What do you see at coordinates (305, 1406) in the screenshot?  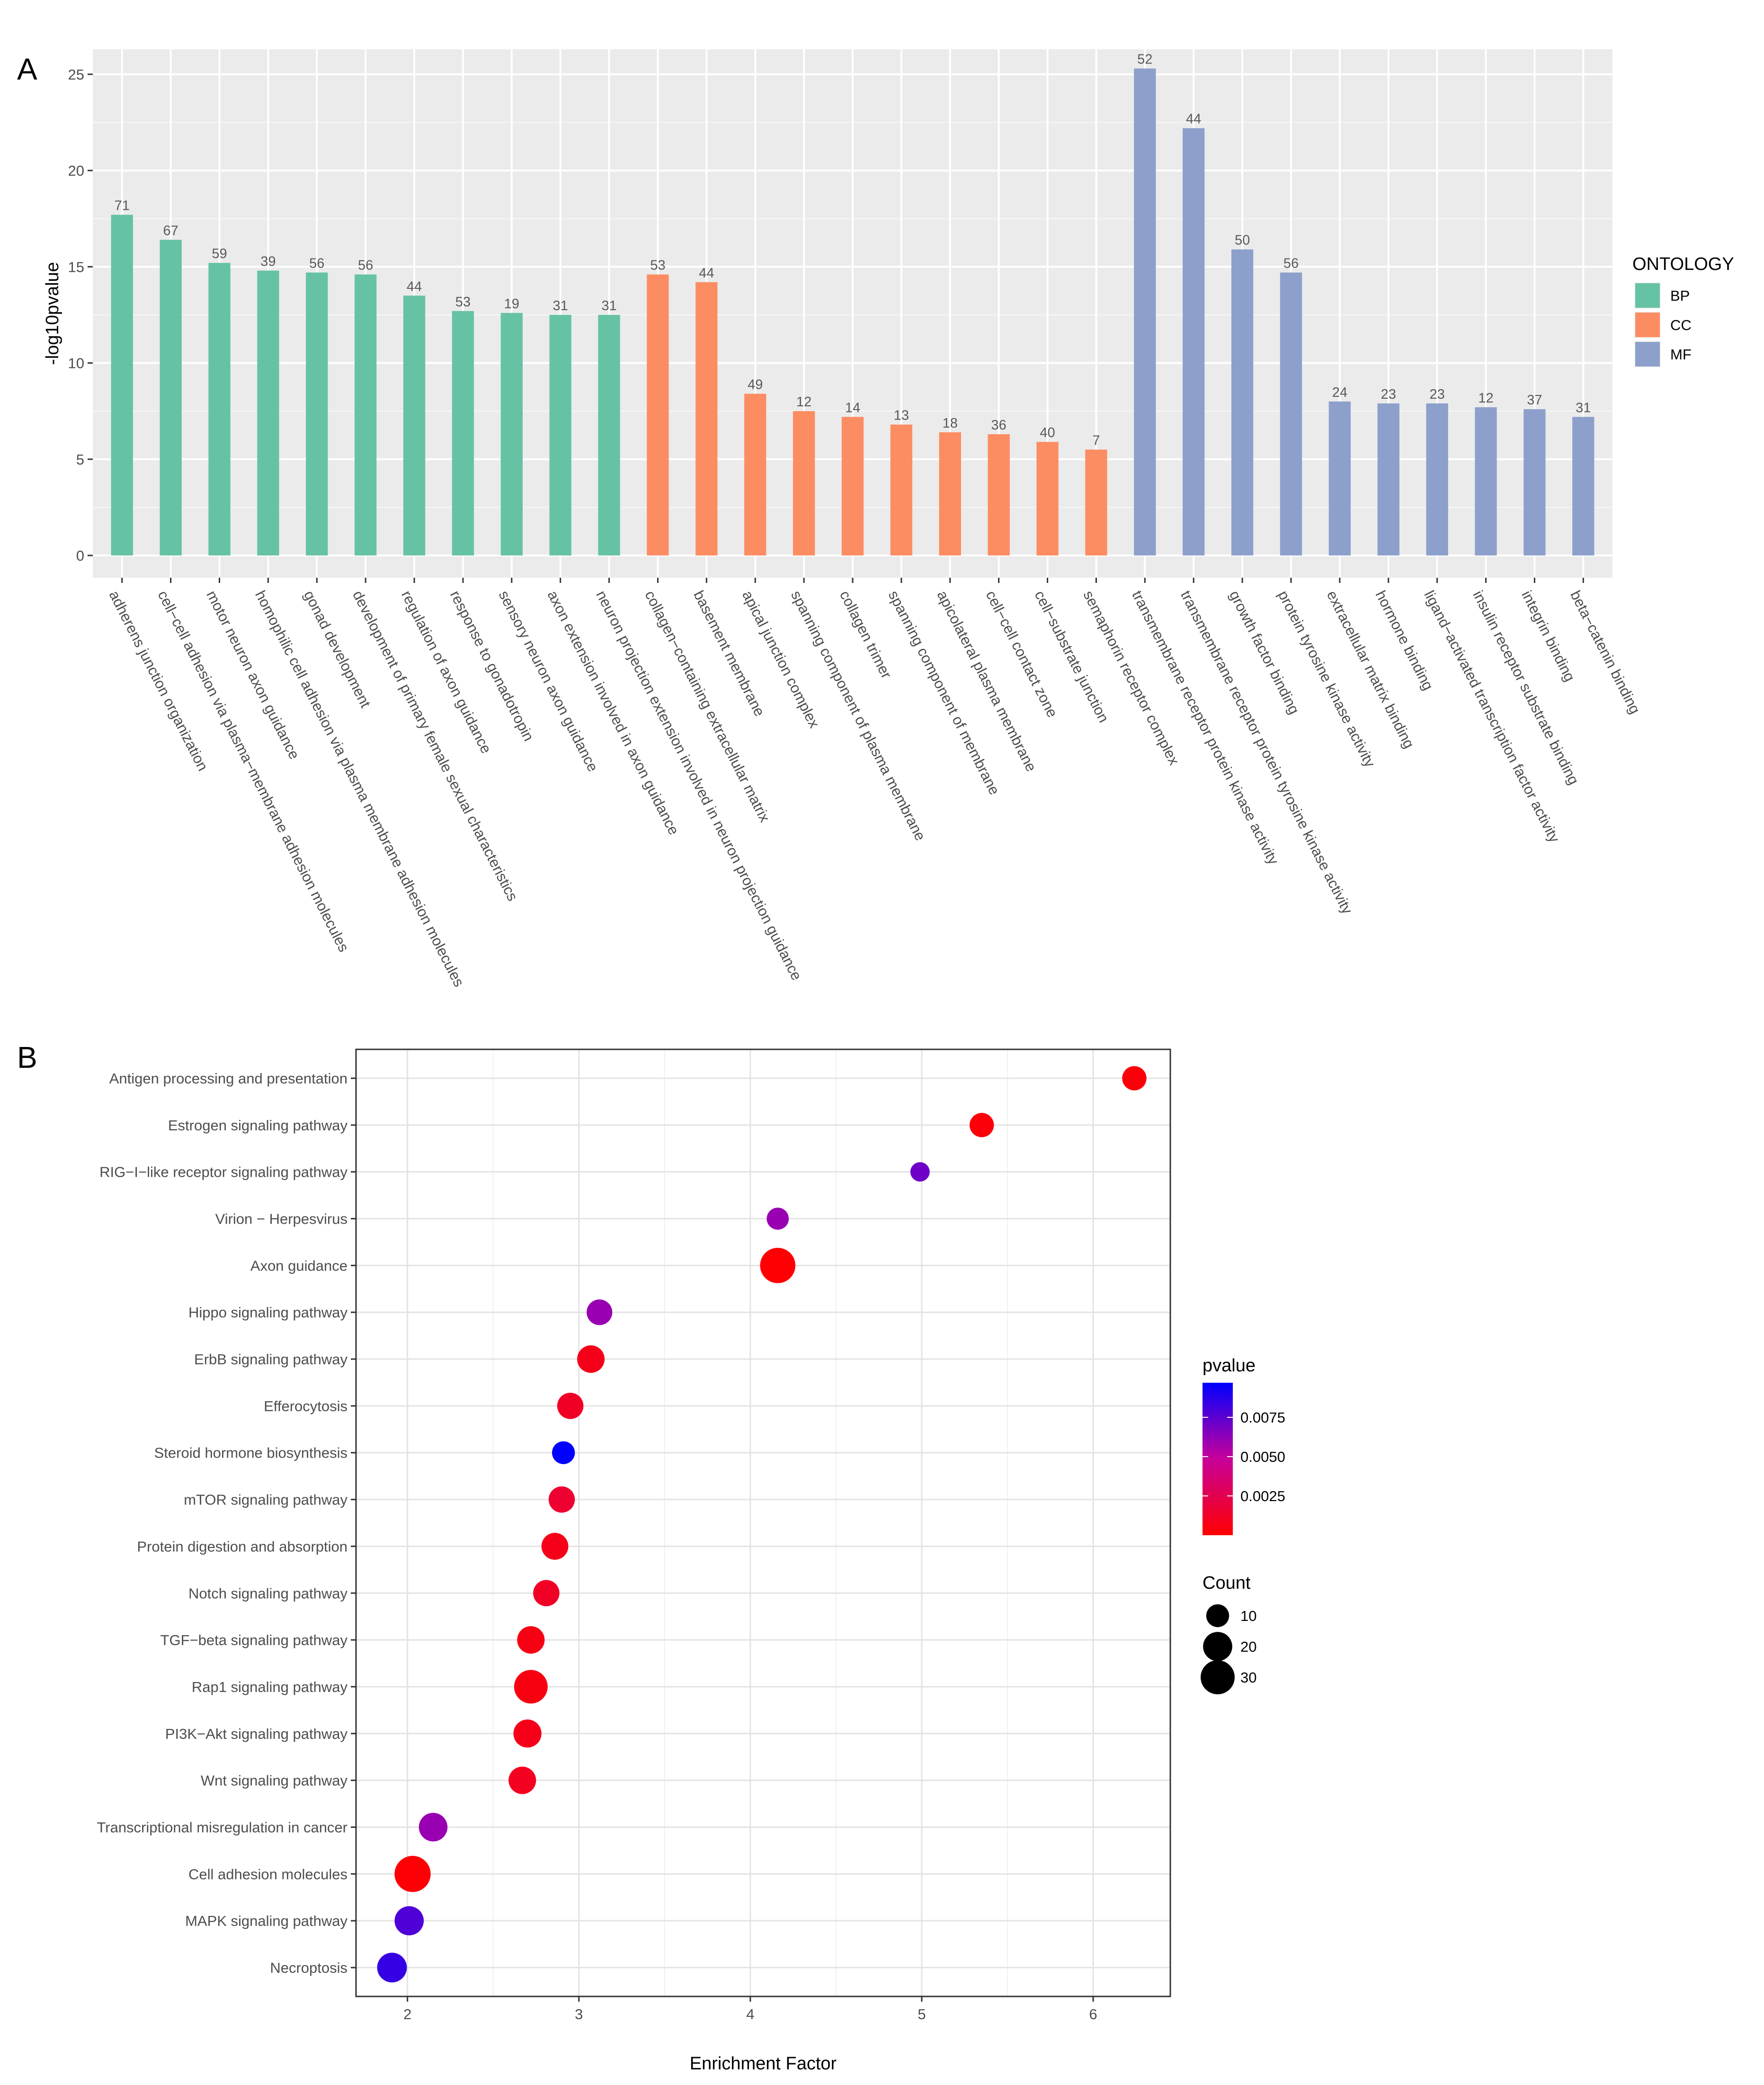 I see `pathway-label: Efferocytosis` at bounding box center [305, 1406].